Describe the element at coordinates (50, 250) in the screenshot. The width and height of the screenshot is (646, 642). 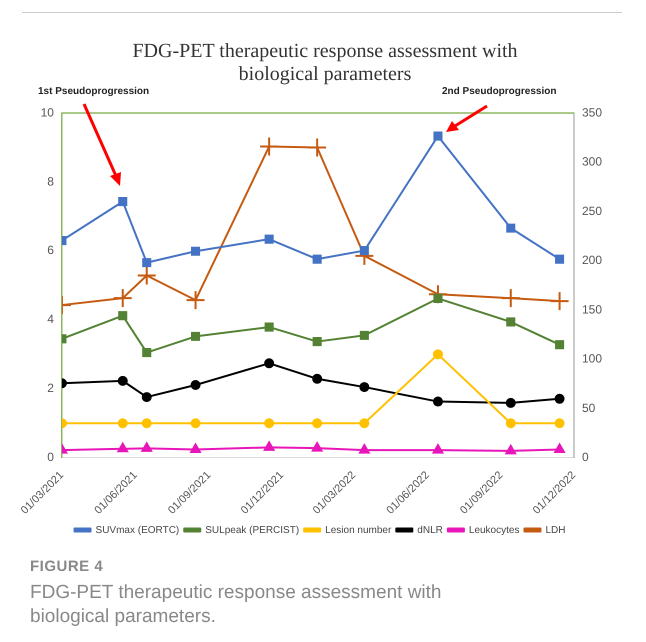
I see `y-tick-label: 6` at that location.